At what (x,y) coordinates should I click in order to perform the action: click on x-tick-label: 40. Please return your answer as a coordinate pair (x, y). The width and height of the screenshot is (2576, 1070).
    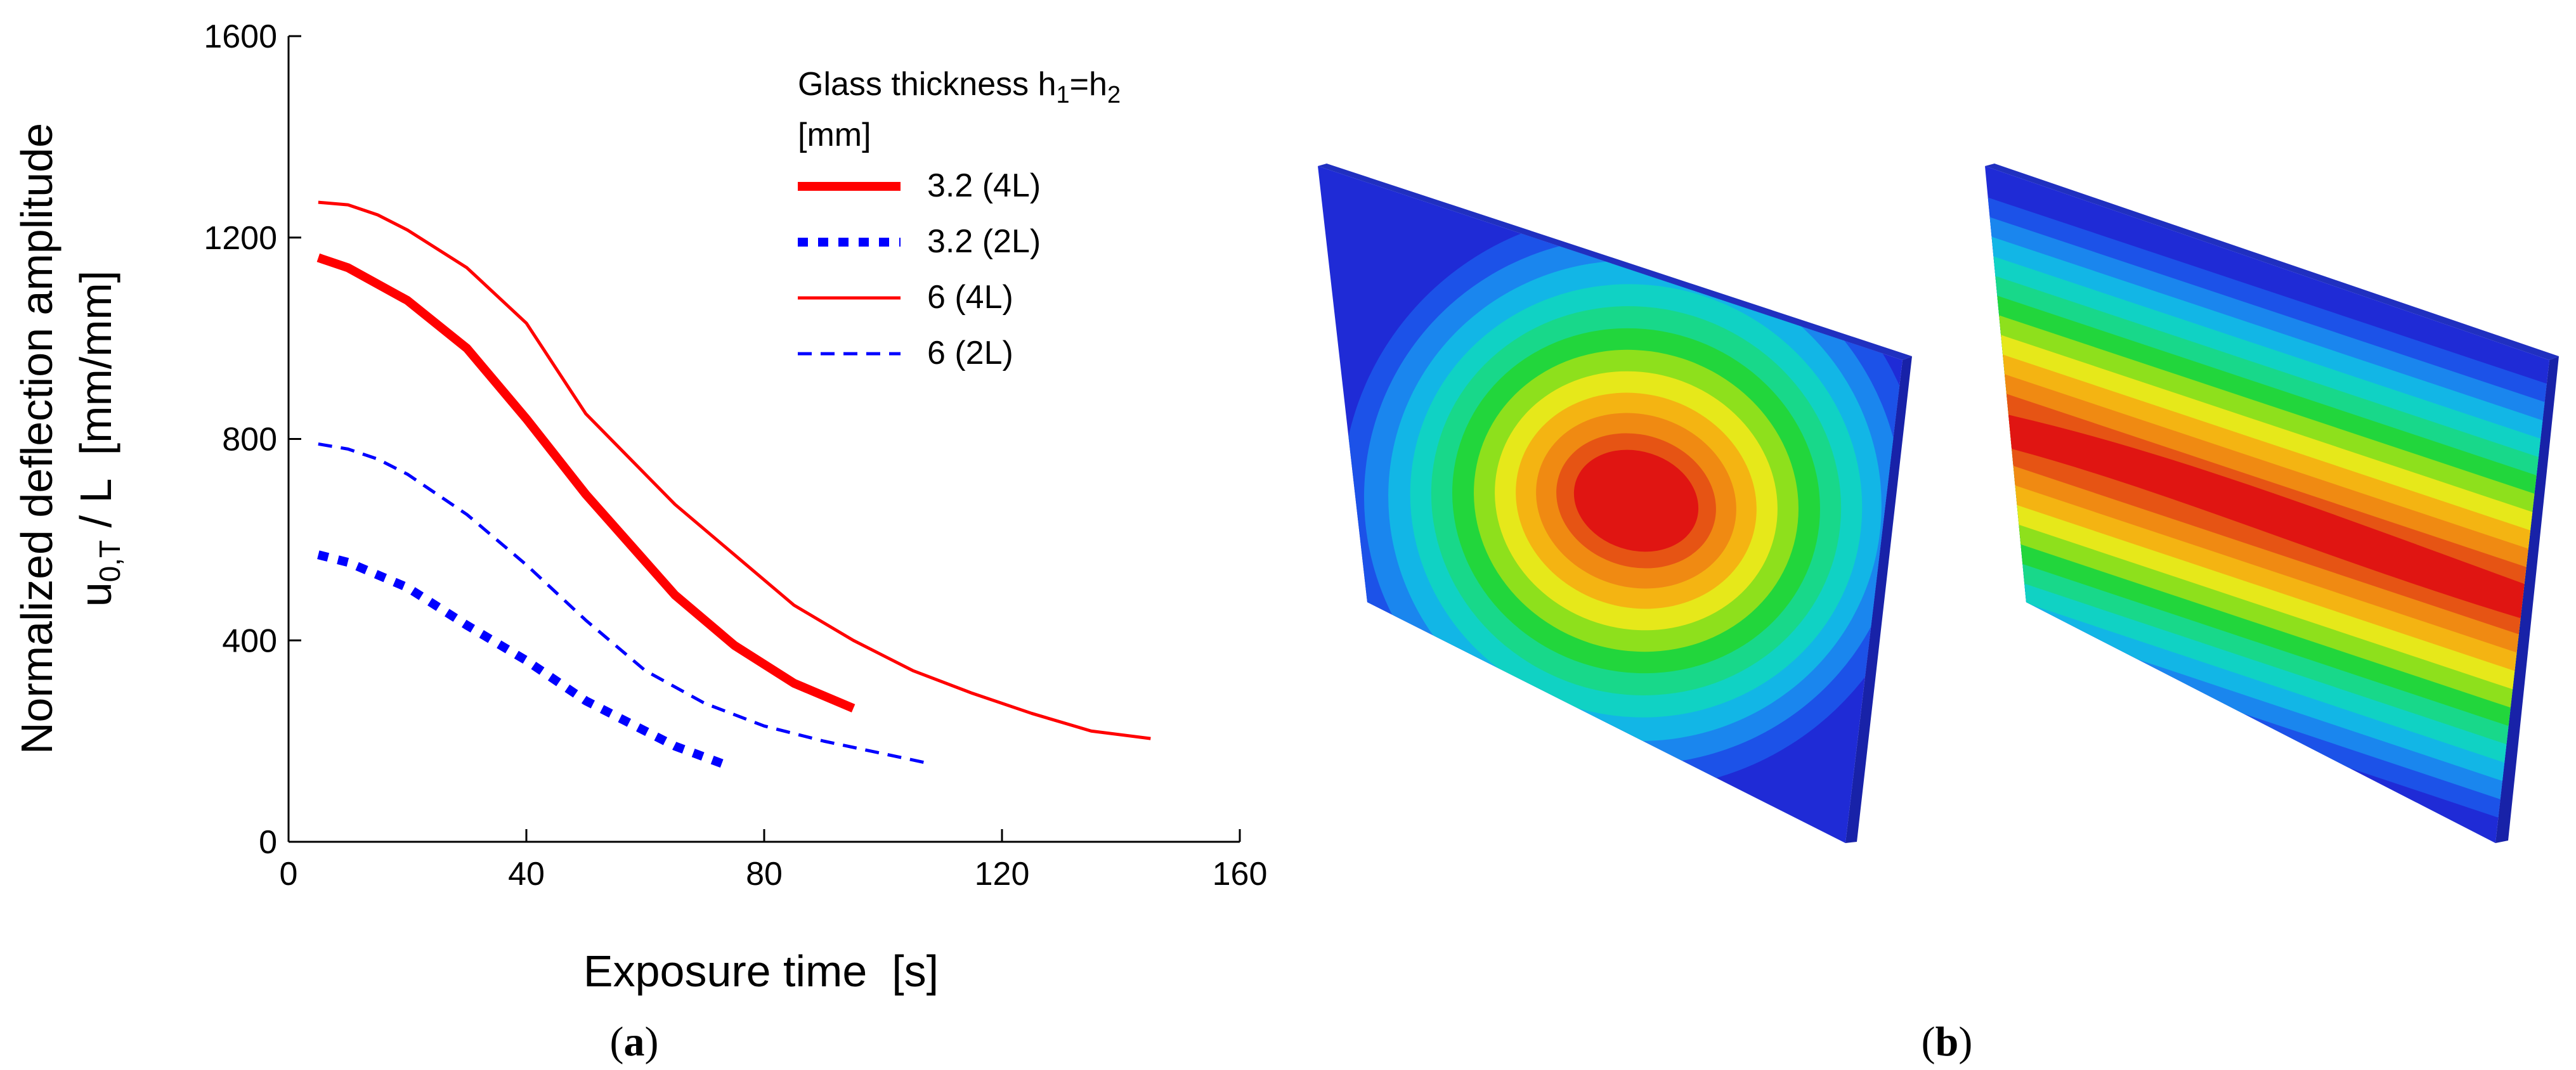
    Looking at the image, I should click on (526, 874).